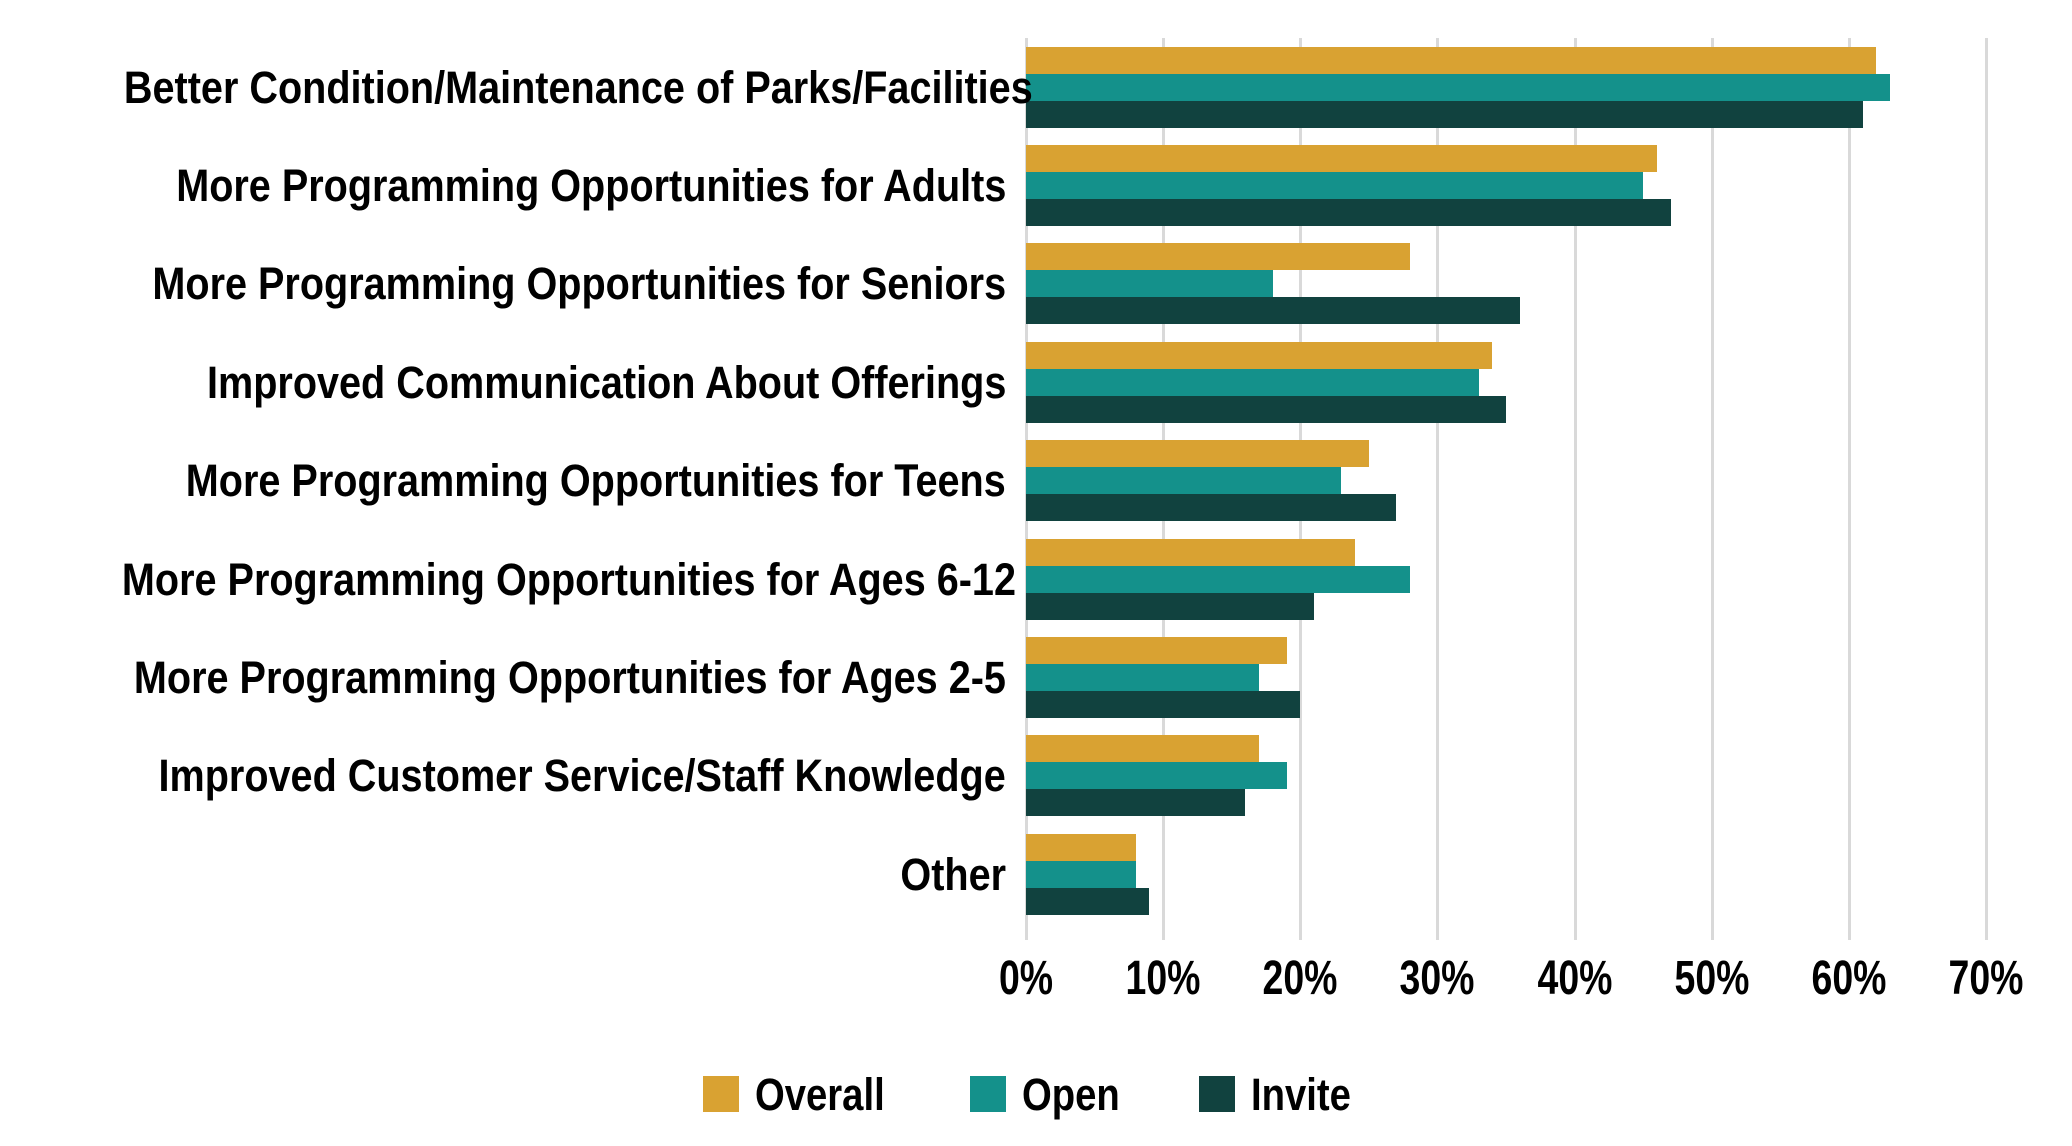  I want to click on category-label: Other, so click(503, 874).